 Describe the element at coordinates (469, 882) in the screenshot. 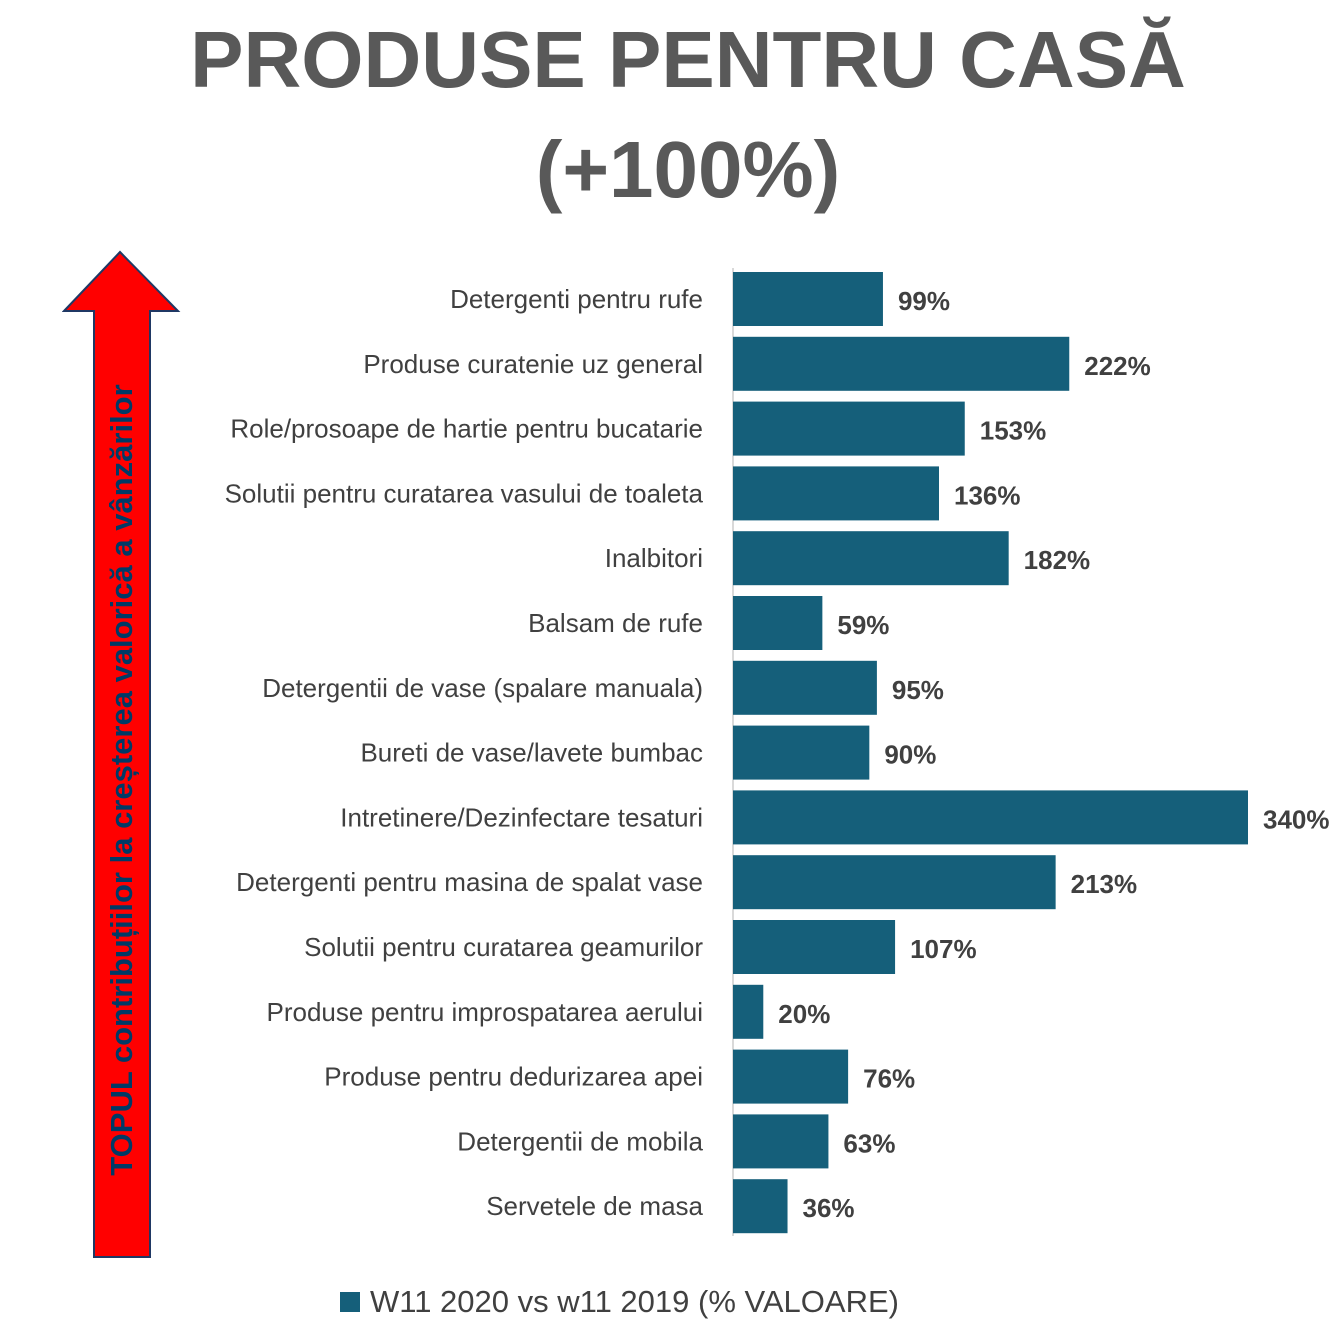

I see `category-label: Detergenti pentru masina de spalat vase` at that location.